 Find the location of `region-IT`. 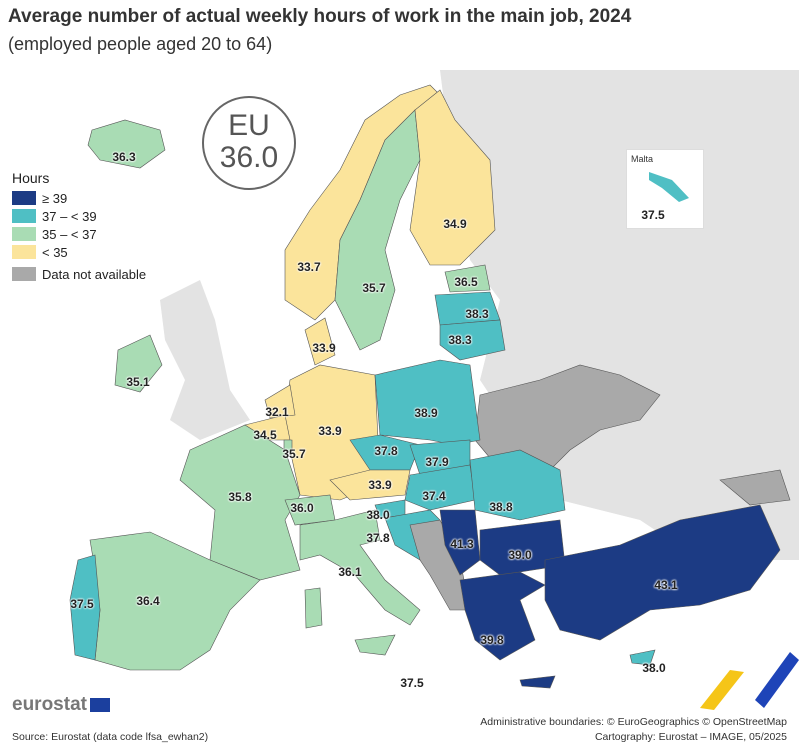

region-IT is located at coordinates (360, 567).